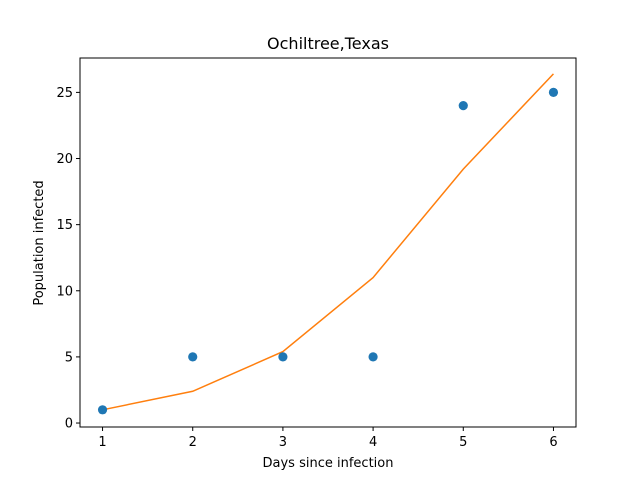  What do you see at coordinates (69, 424) in the screenshot?
I see `y-tick-label: 0` at bounding box center [69, 424].